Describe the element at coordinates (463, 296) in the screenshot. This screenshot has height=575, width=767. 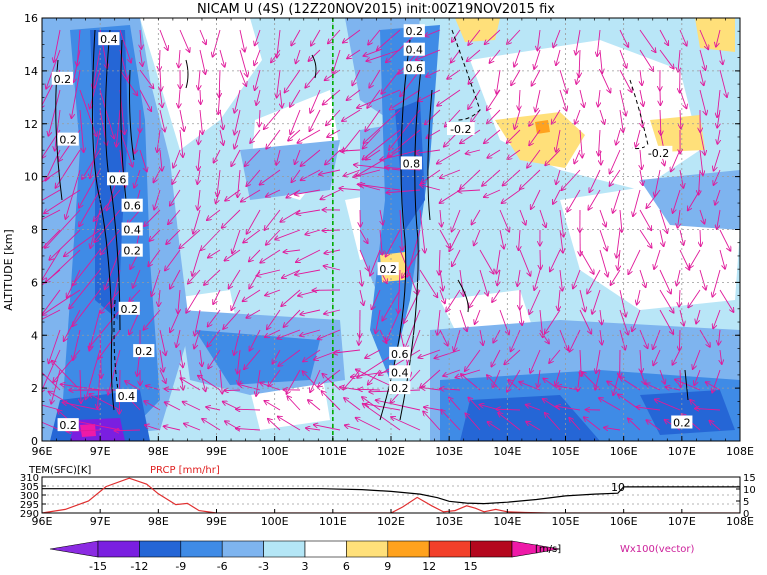
I see `contour-line` at that location.